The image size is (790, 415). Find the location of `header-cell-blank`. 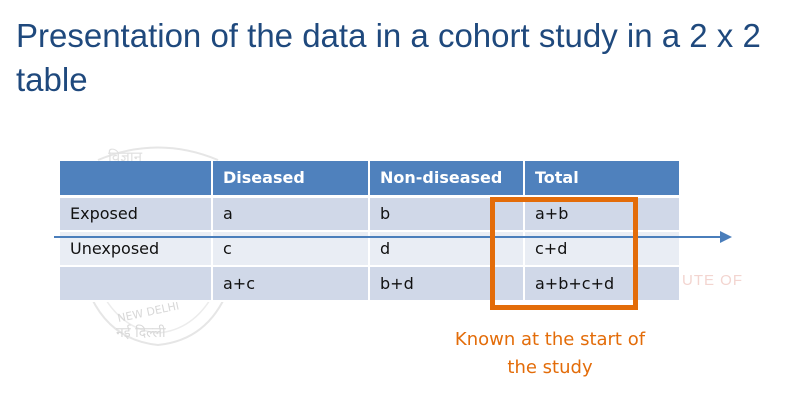

header-cell-blank is located at coordinates (136, 179).